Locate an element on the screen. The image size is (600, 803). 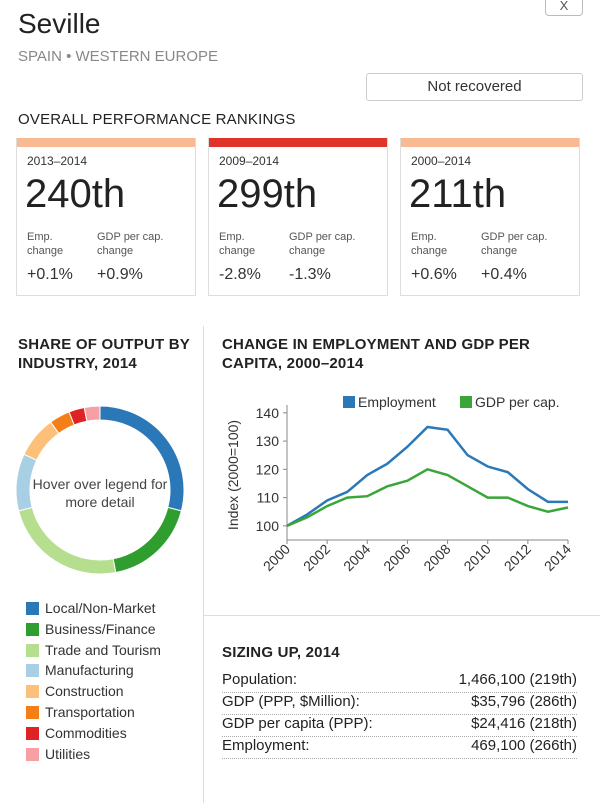
card-rank: 240th is located at coordinates (75, 194).